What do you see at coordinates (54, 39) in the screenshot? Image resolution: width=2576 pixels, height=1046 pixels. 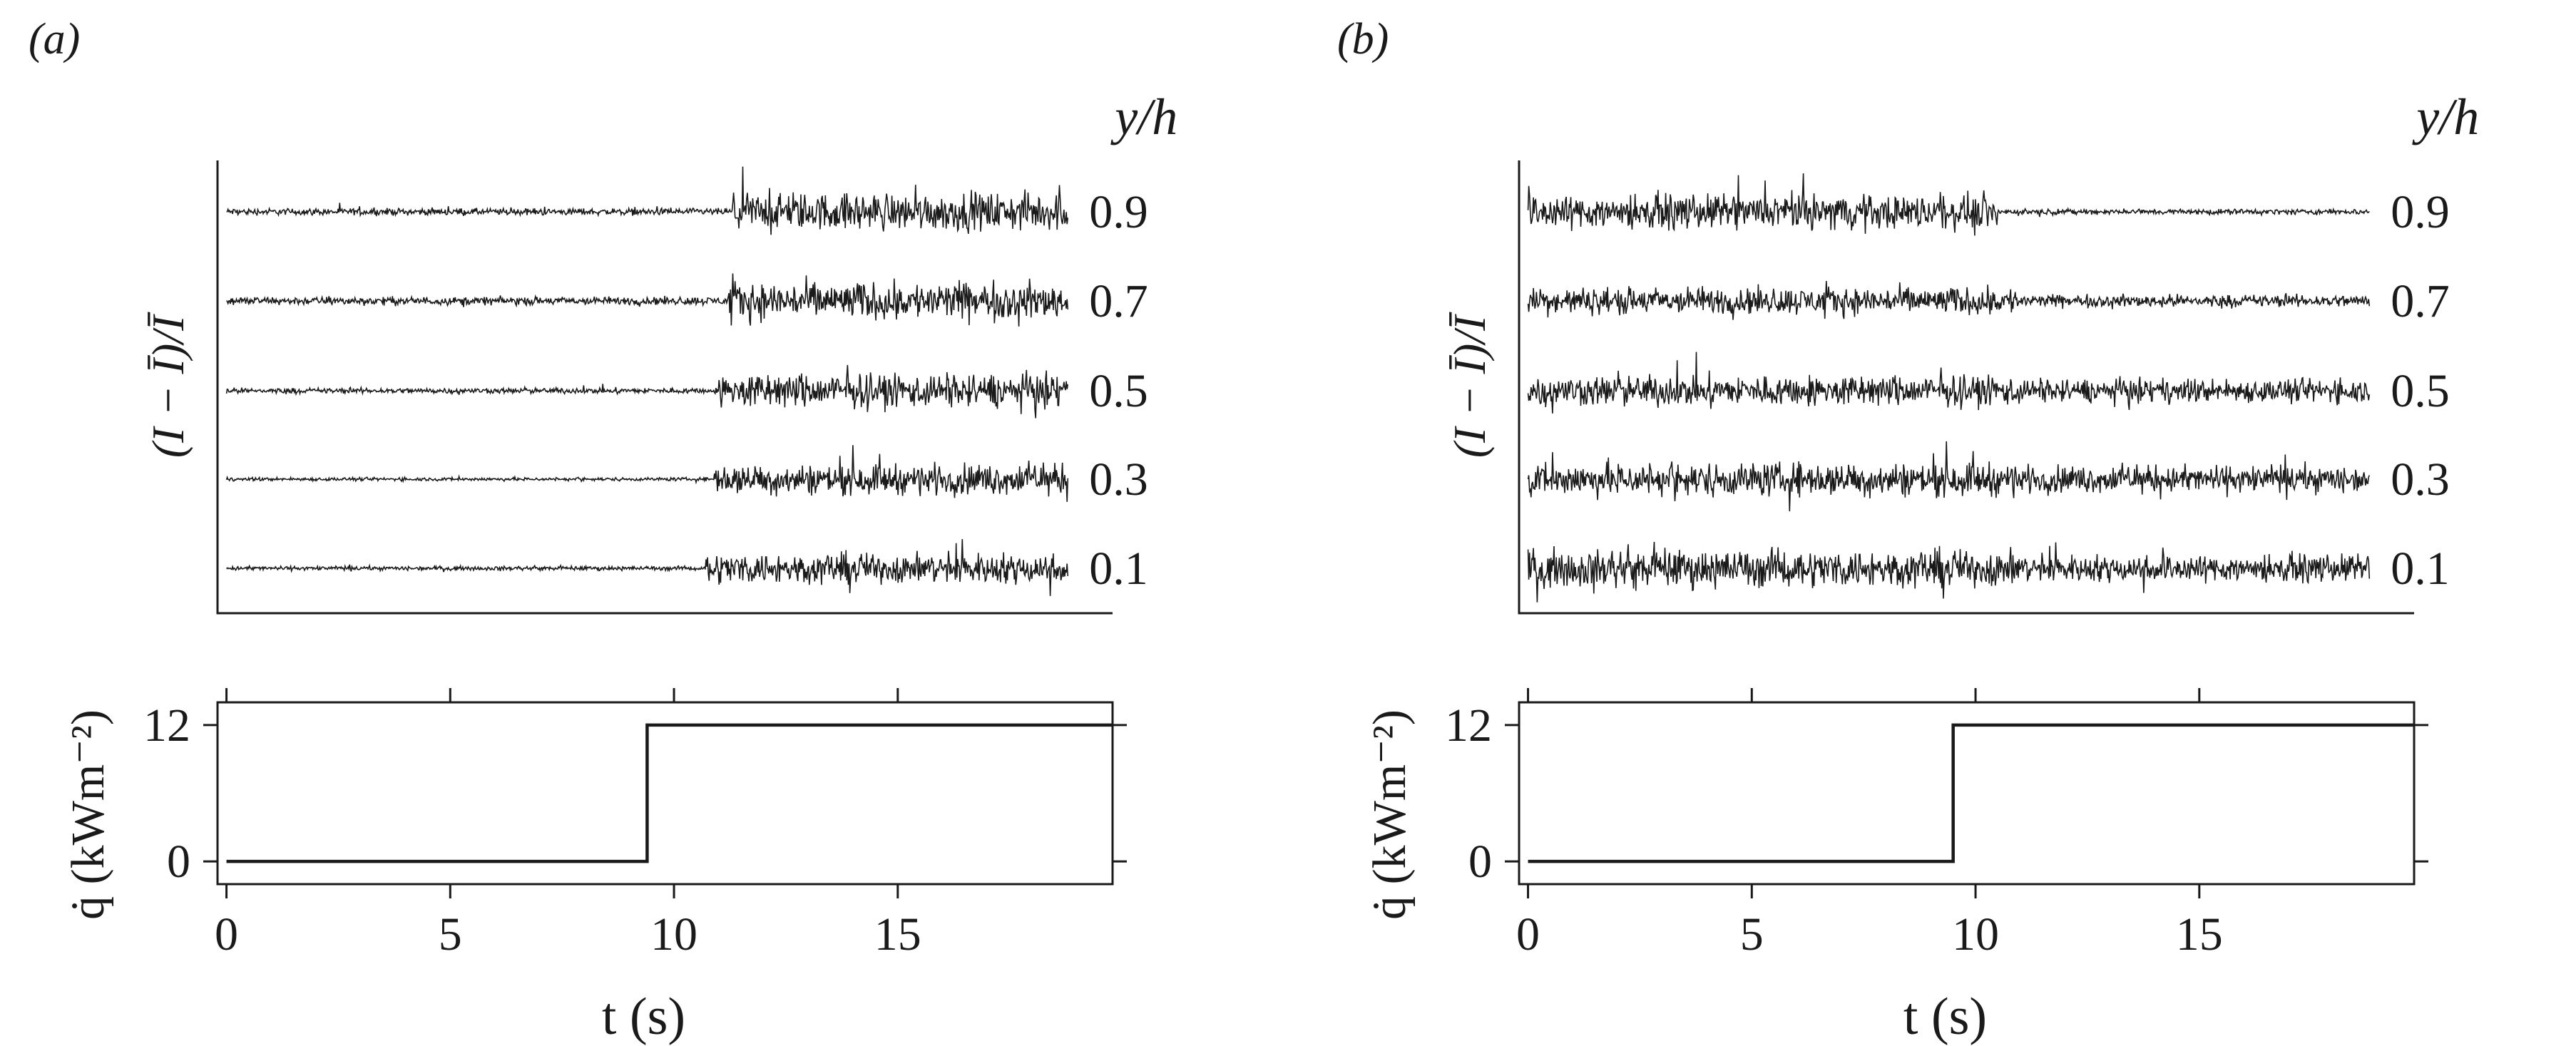 I see `panel-label: (a)` at bounding box center [54, 39].